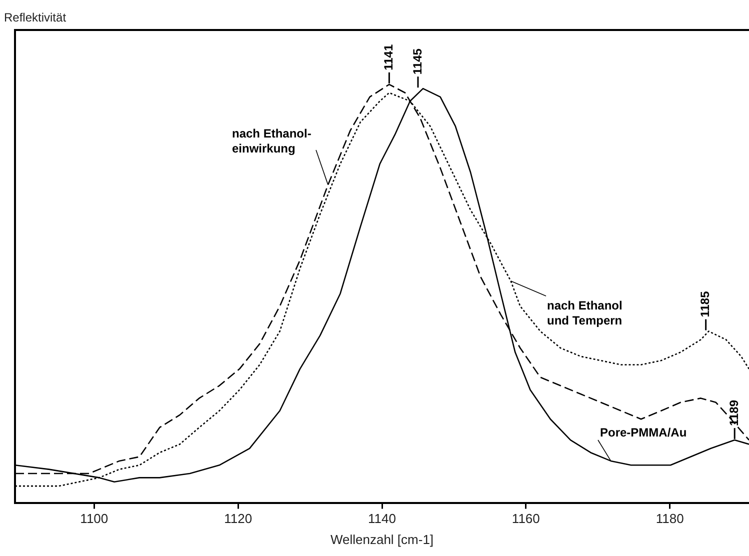 This screenshot has width=749, height=556. What do you see at coordinates (238, 518) in the screenshot?
I see `x-tick-label: 1120` at bounding box center [238, 518].